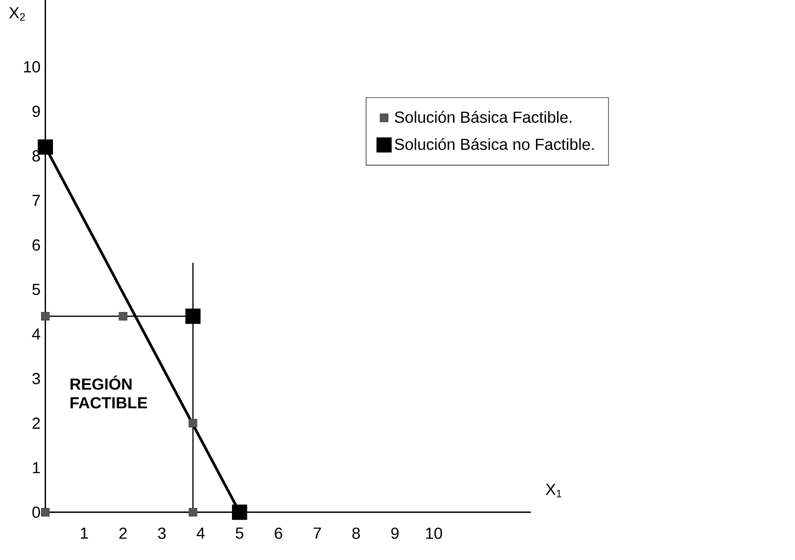  Describe the element at coordinates (36, 245) in the screenshot. I see `y-tick-label: 6` at that location.